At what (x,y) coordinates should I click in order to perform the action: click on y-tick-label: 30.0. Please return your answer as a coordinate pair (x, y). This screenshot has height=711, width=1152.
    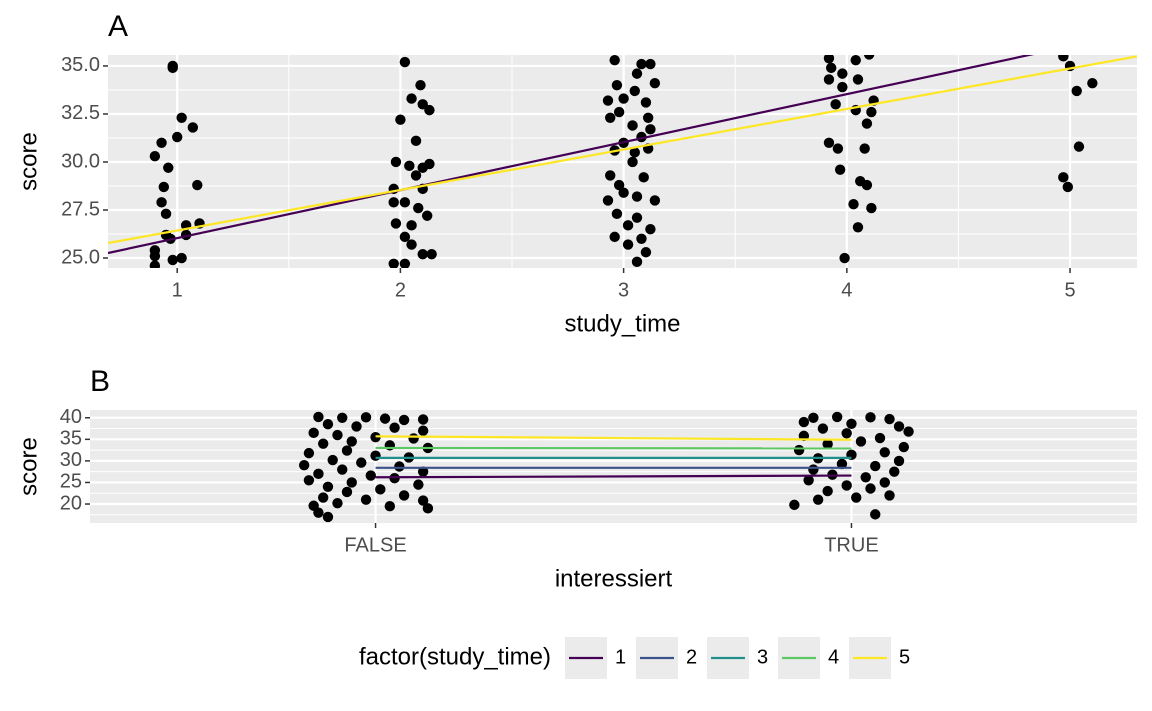
    Looking at the image, I should click on (80, 161).